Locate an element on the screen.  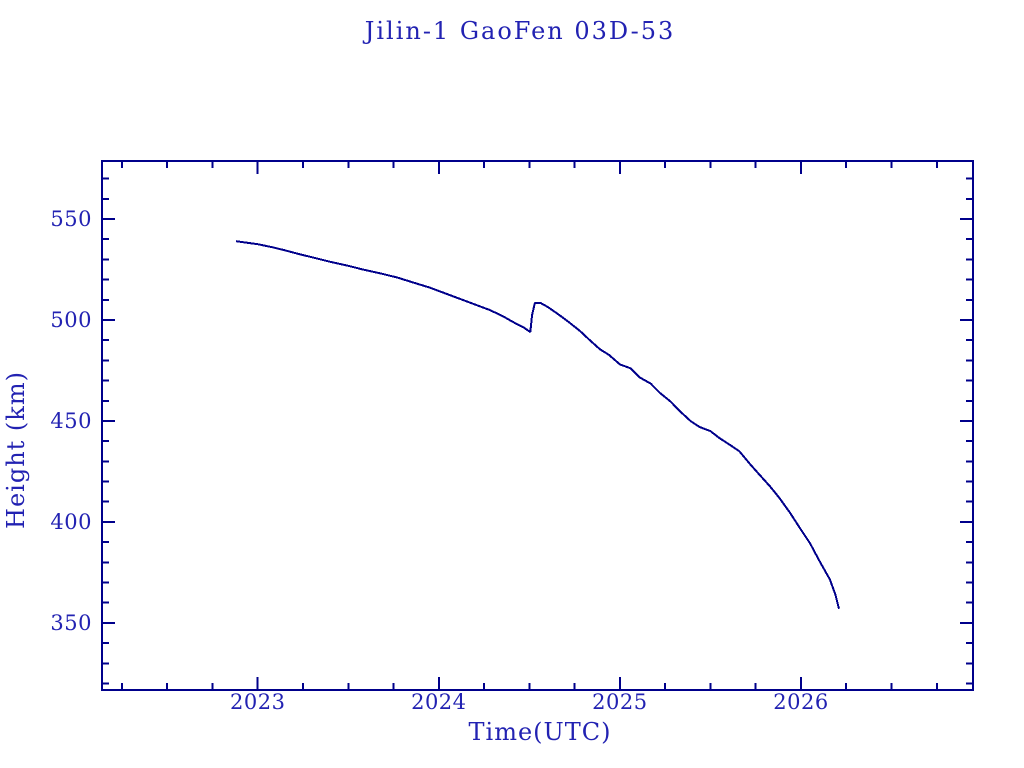
y-tick-label-550: 550 is located at coordinates (71, 219).